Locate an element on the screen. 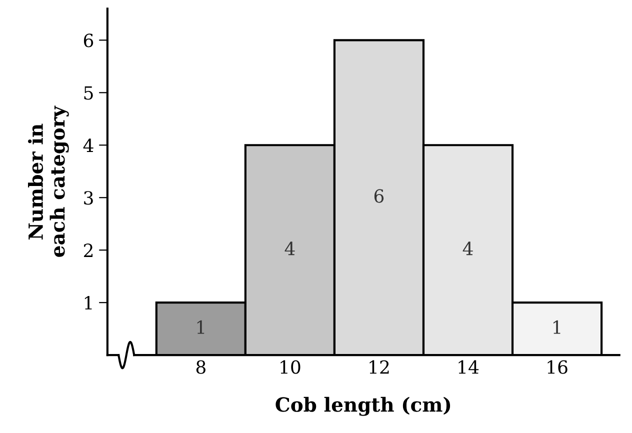  y-tick-label: 6 is located at coordinates (89, 41).